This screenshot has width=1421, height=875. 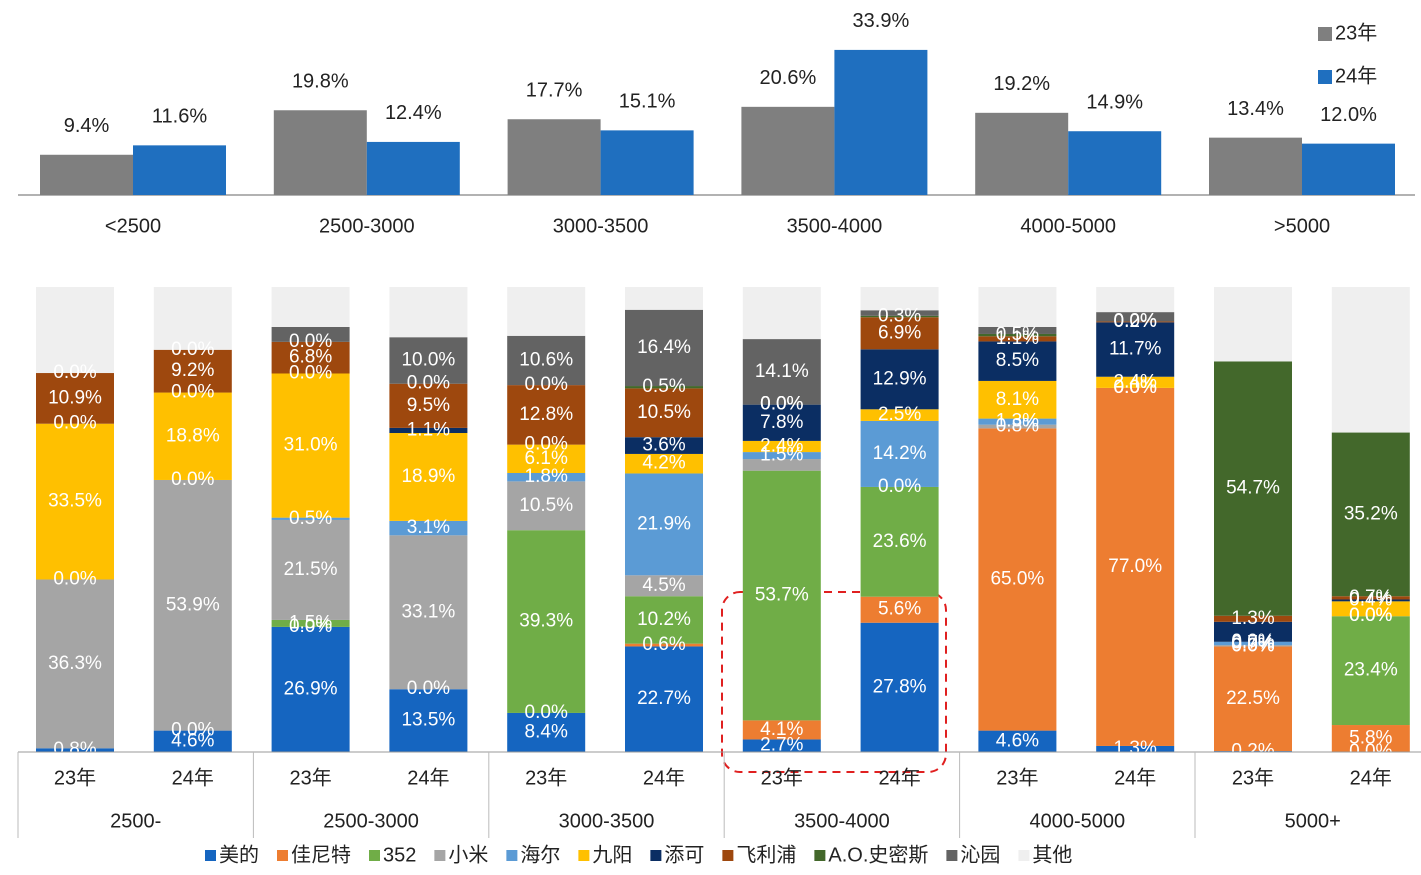 I want to click on value-label: 1.8%, so click(x=546, y=476).